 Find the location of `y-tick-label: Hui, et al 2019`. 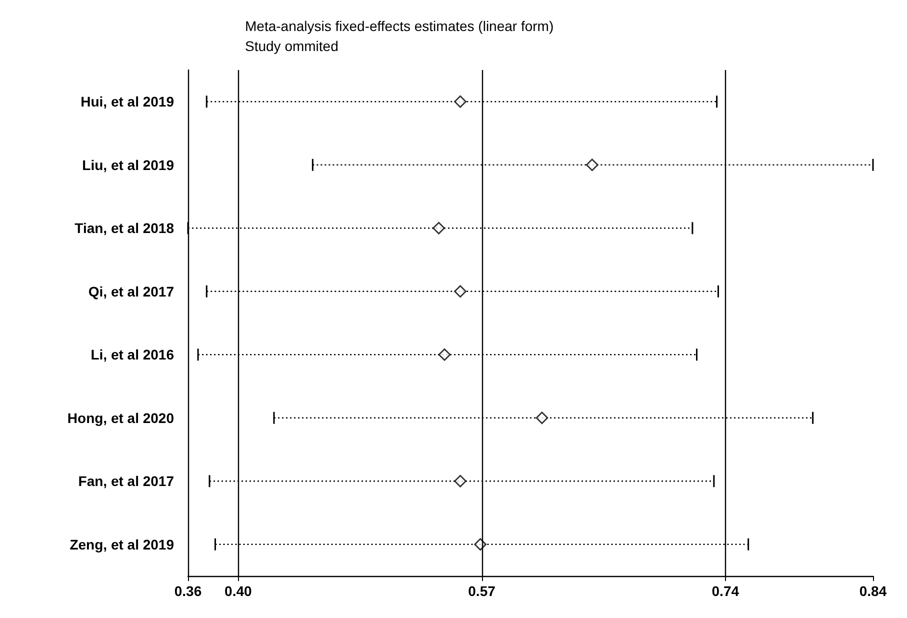

y-tick-label: Hui, et al 2019 is located at coordinates (127, 102).